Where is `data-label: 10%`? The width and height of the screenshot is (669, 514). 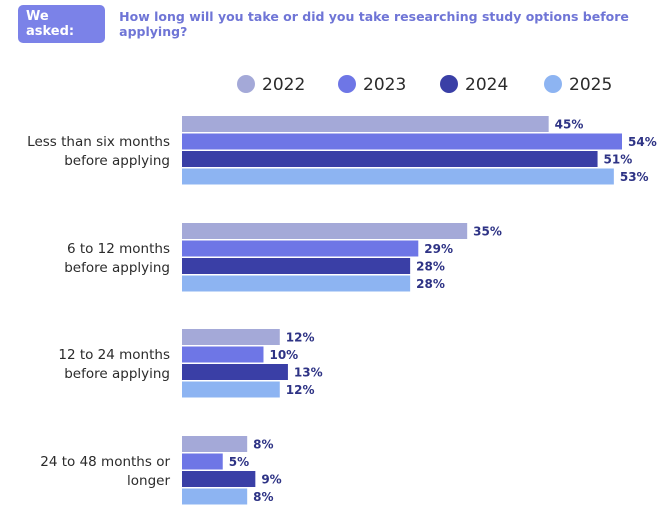
data-label: 10% is located at coordinates (283, 355).